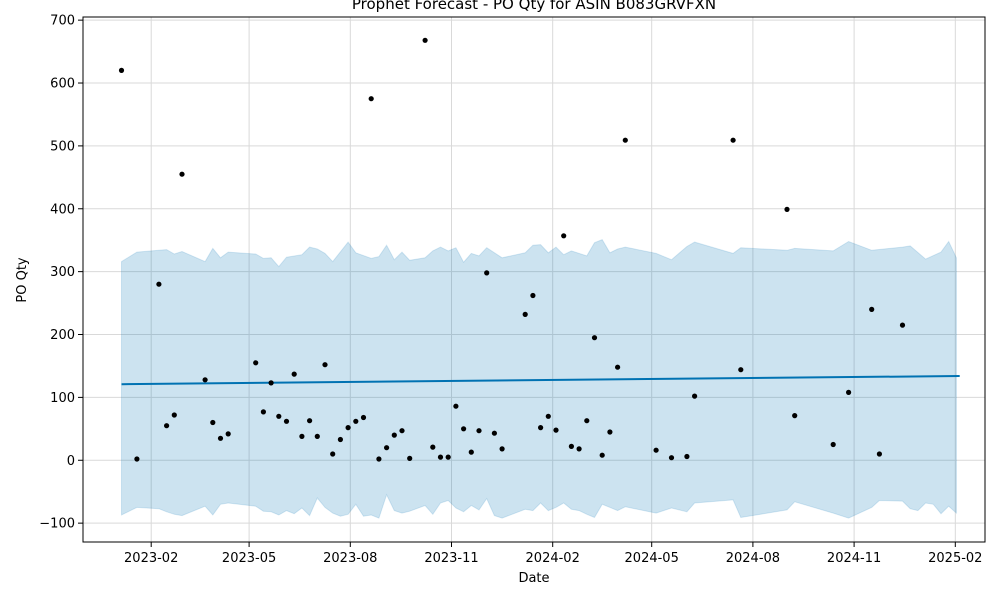 The image size is (1000, 600). What do you see at coordinates (151, 558) in the screenshot?
I see `x-tick-label: 2023-02` at bounding box center [151, 558].